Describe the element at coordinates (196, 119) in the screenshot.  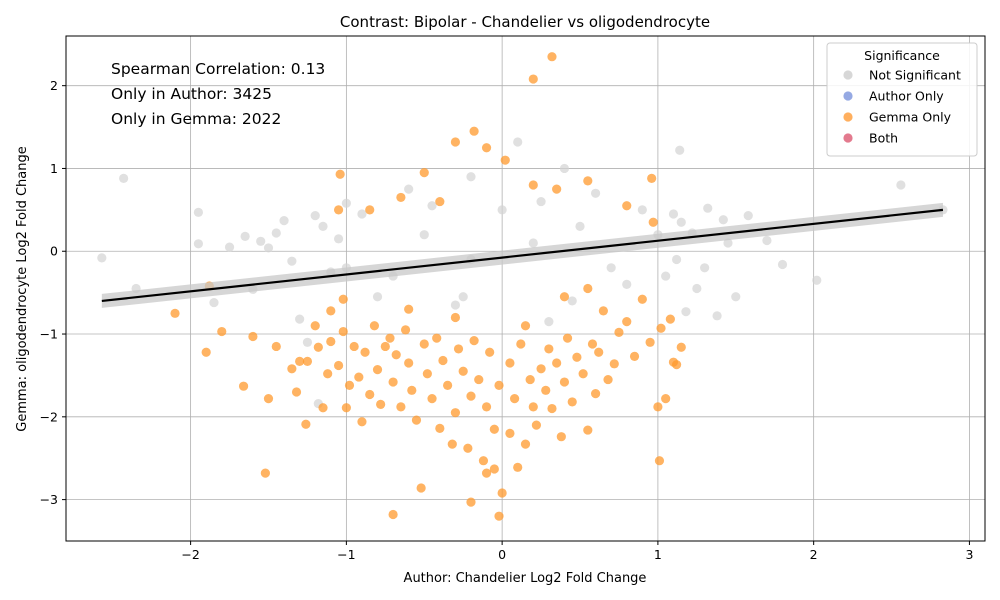
I see `gemma-only-annotation: Only in Gemma: 2022` at that location.